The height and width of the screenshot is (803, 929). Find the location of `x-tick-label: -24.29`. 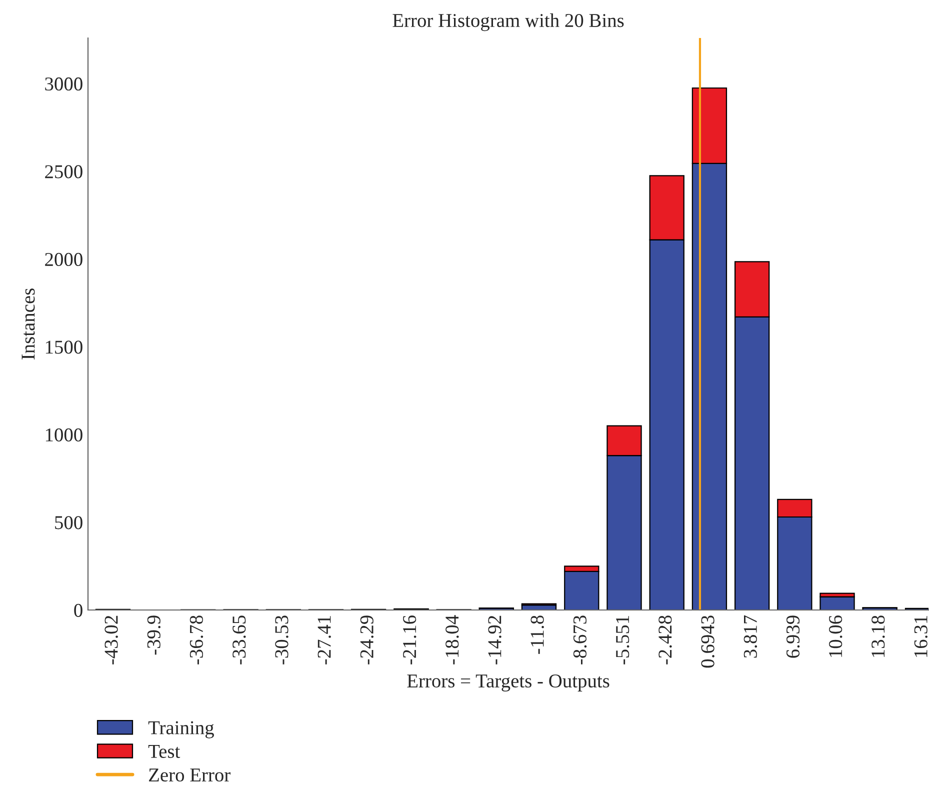

x-tick-label: -24.29 is located at coordinates (367, 640).